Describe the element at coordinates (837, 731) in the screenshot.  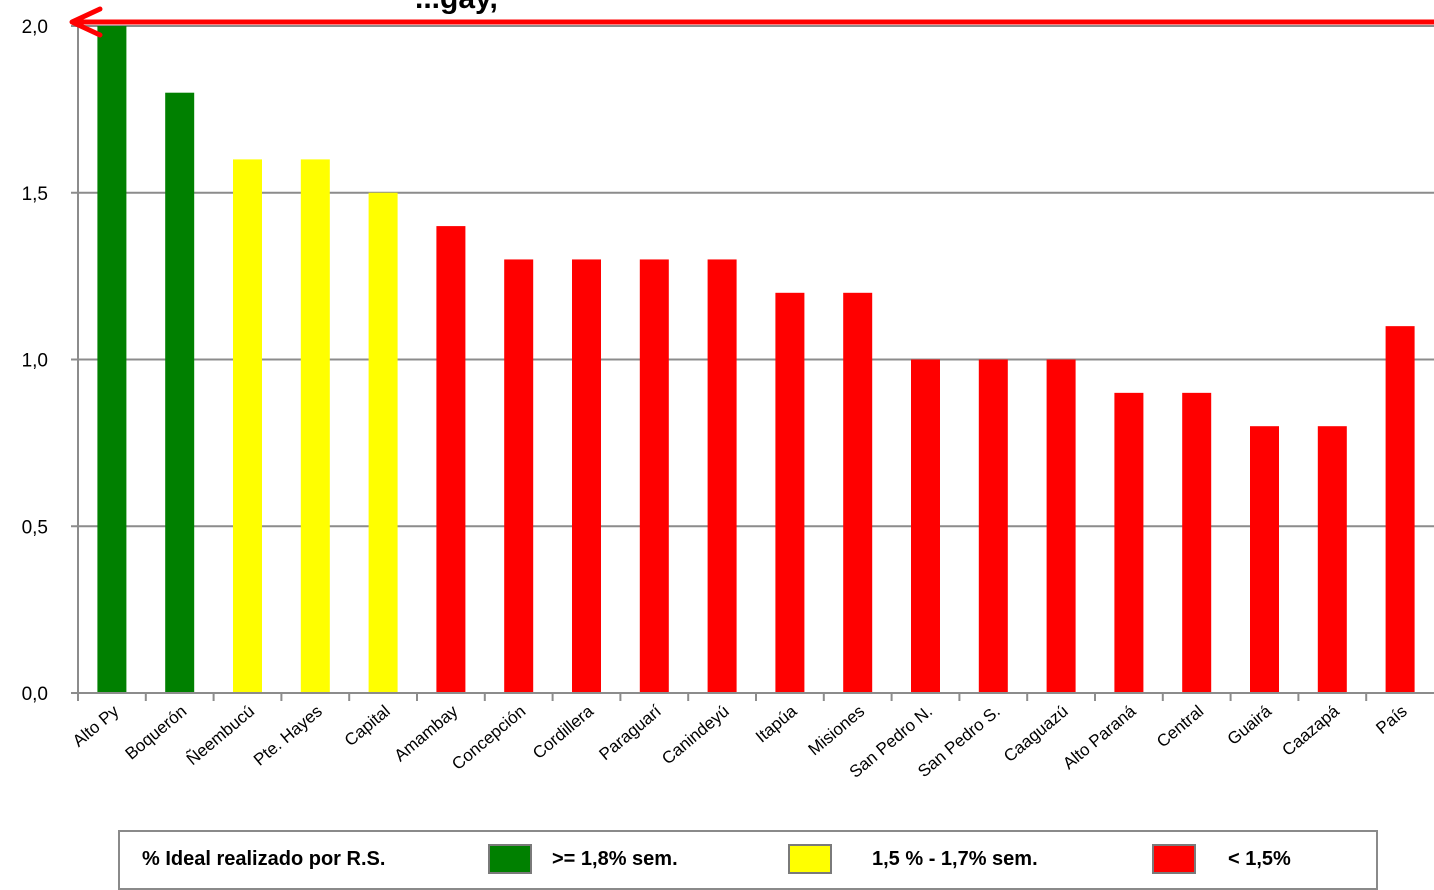
I see `x-tick-label: Misiones` at that location.